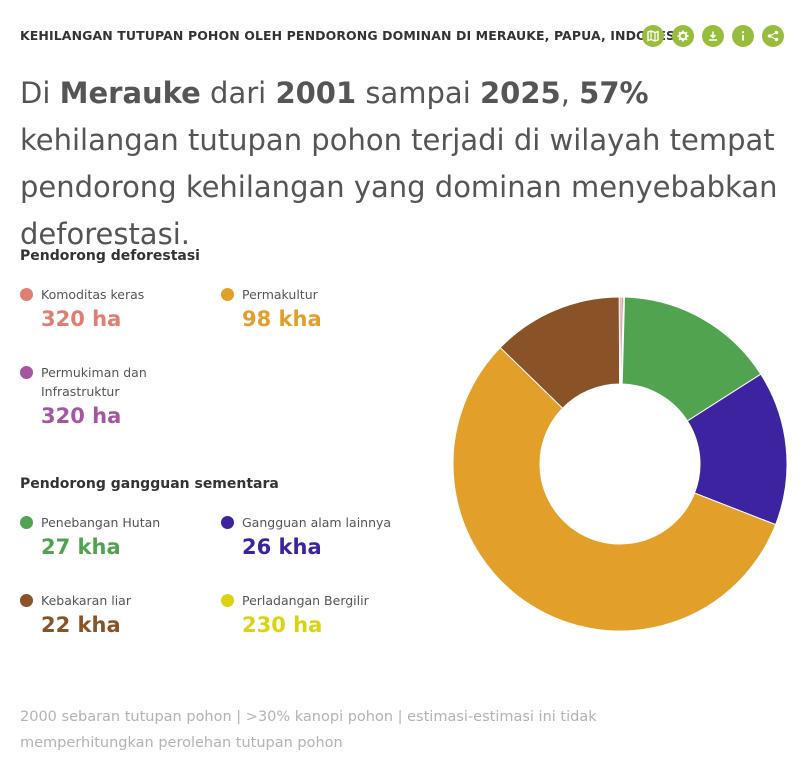 The width and height of the screenshot is (804, 759). Describe the element at coordinates (149, 484) in the screenshot. I see `disturbance-section-title: Pendorong gangguan sementara` at that location.